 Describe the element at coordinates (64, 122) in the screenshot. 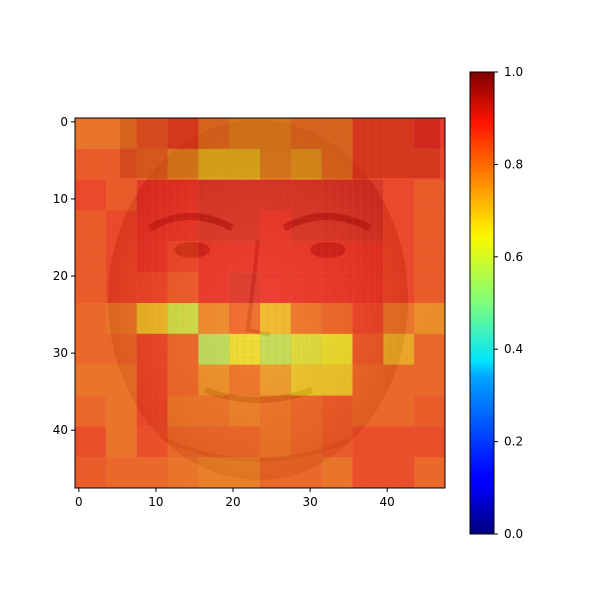

I see `y-tick-label: 0` at that location.